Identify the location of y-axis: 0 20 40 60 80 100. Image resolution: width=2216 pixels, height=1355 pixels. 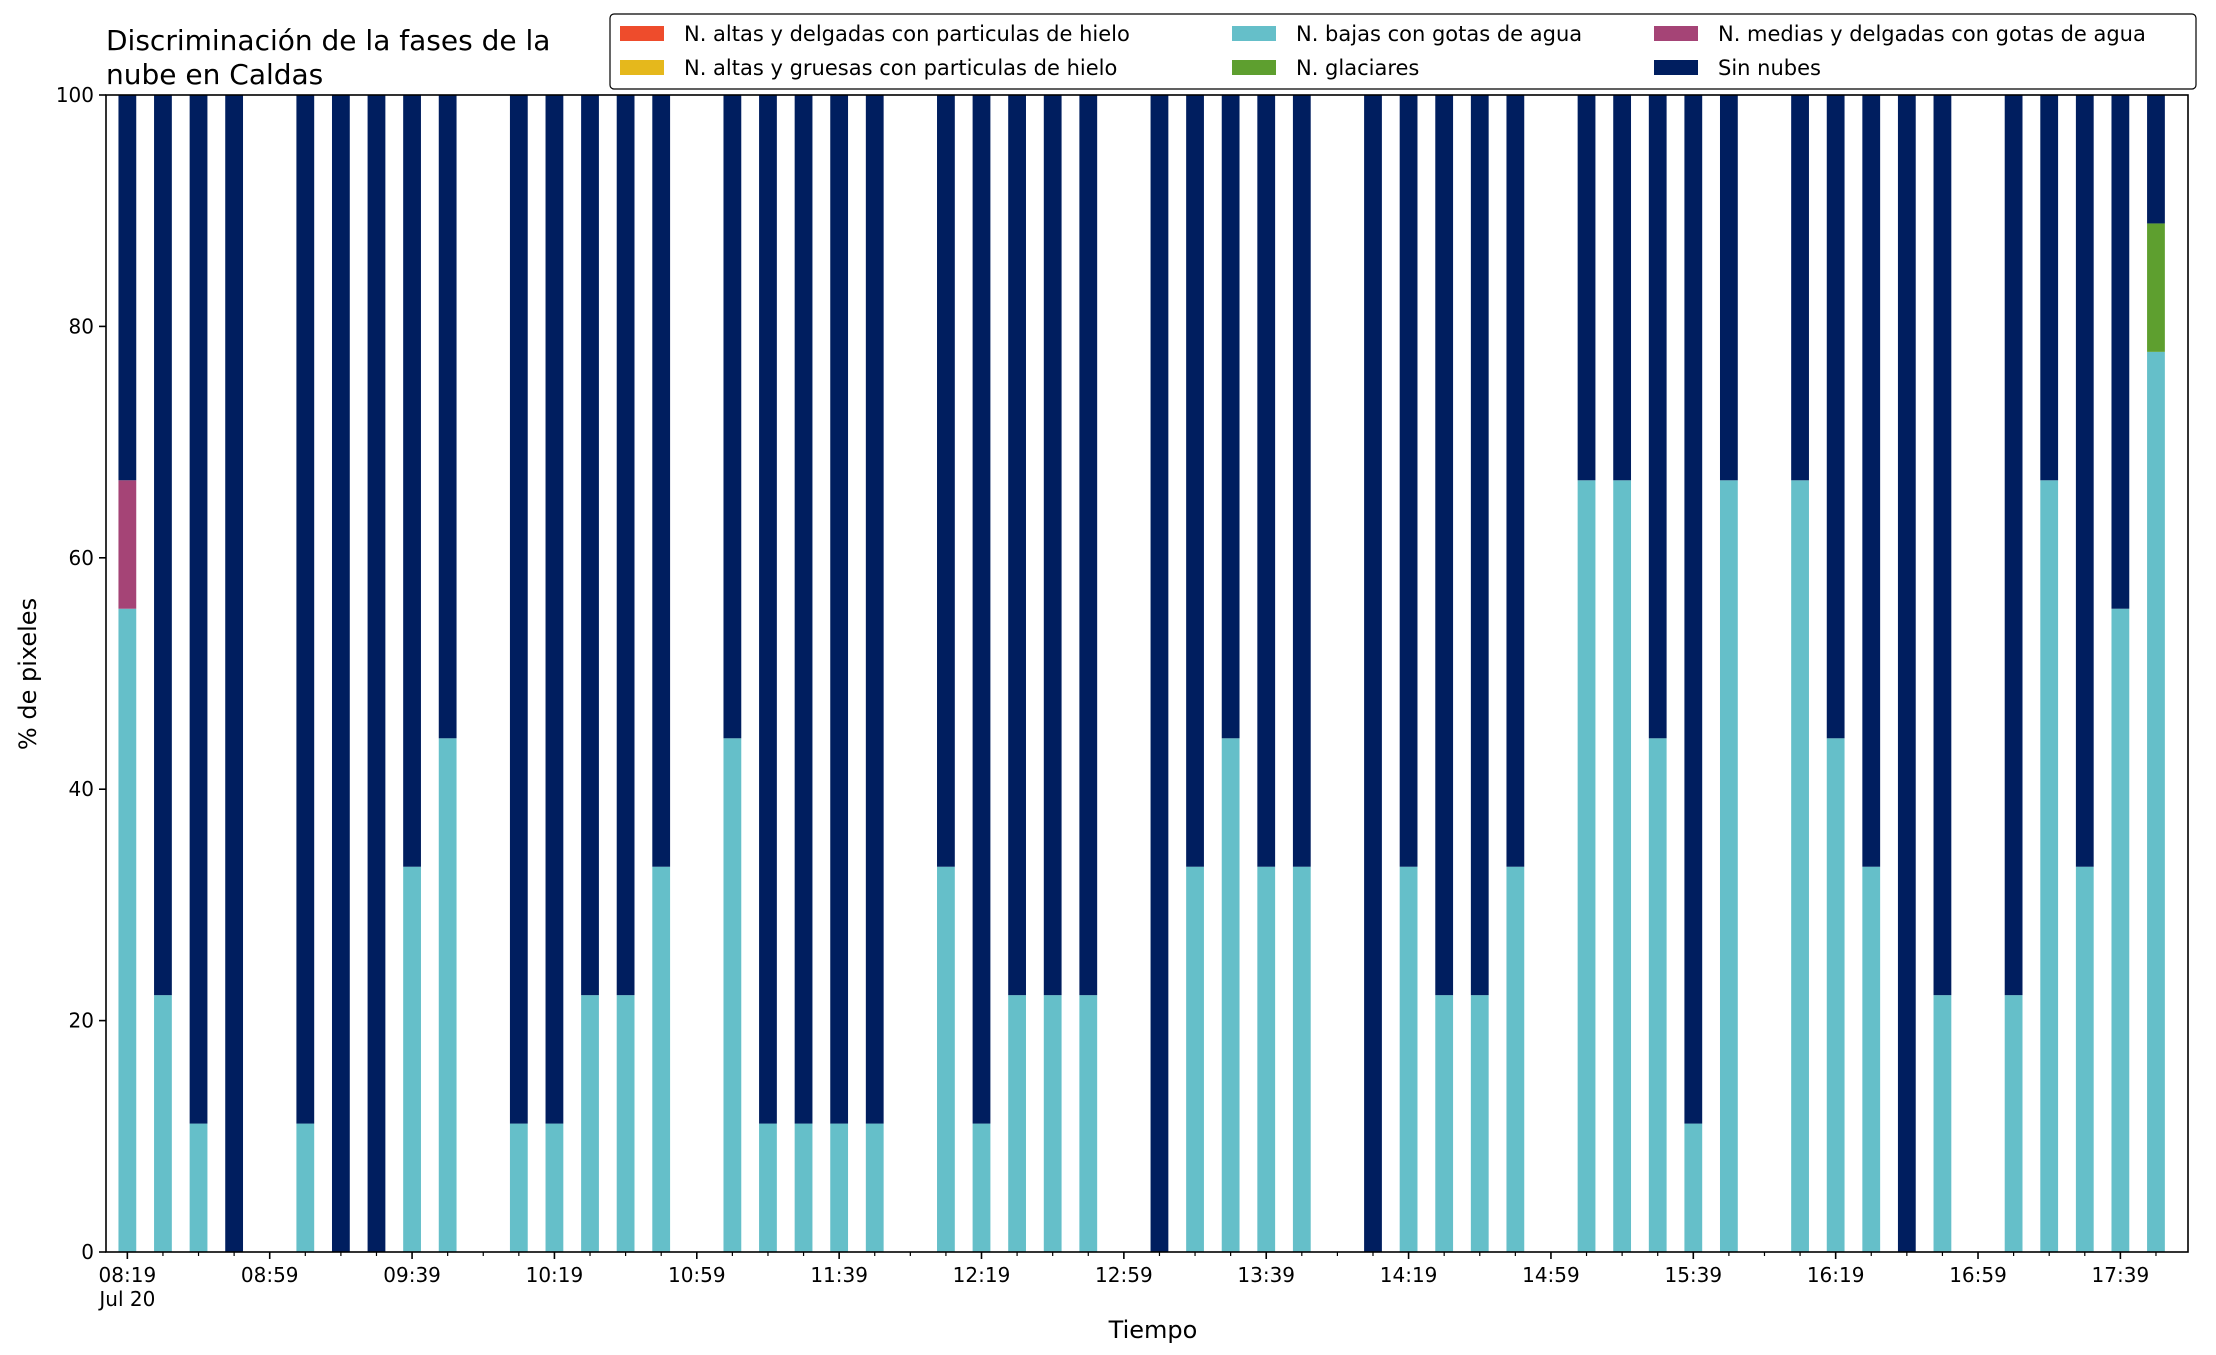
(81, 673).